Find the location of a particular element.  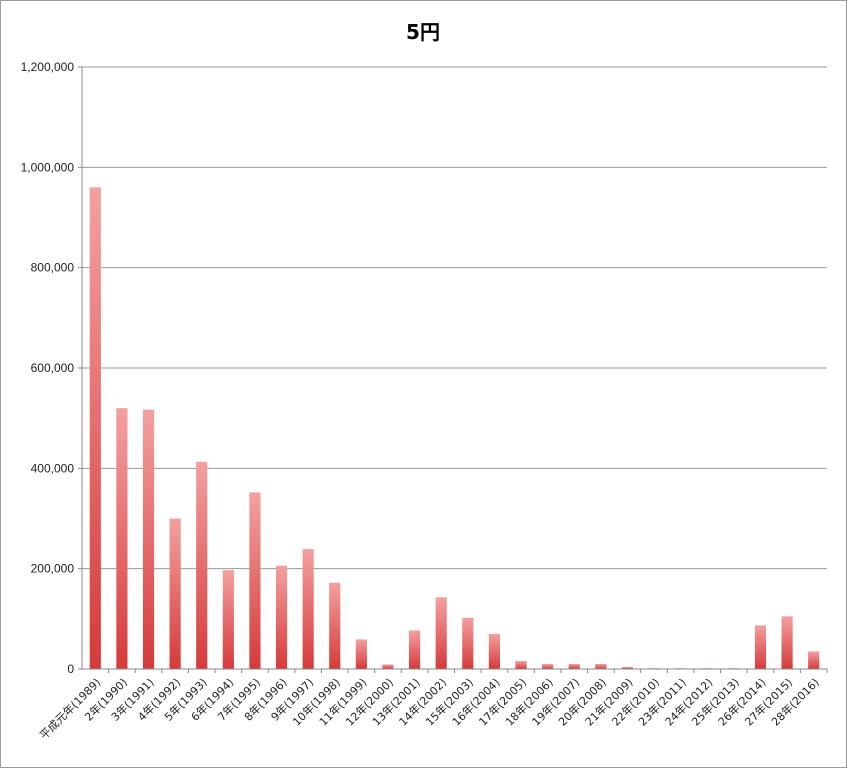

y-tick-label: 1,000,000 is located at coordinates (48, 167).